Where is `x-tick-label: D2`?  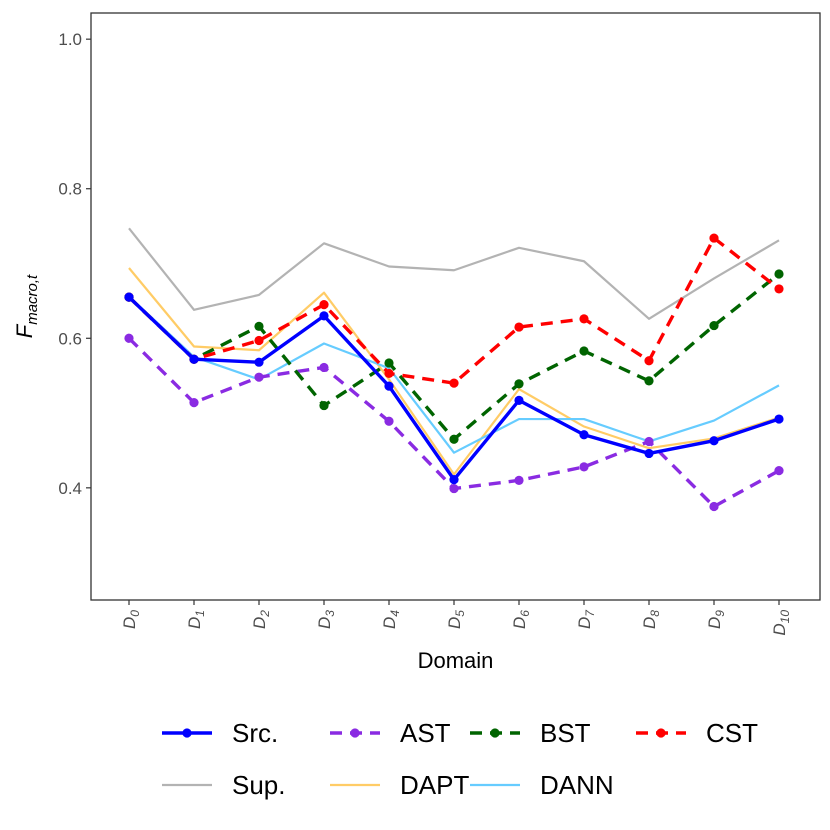 x-tick-label: D2 is located at coordinates (261, 619).